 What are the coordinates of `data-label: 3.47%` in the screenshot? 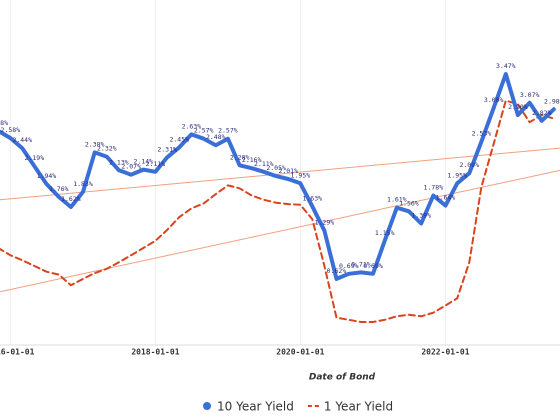 It's located at (506, 66).